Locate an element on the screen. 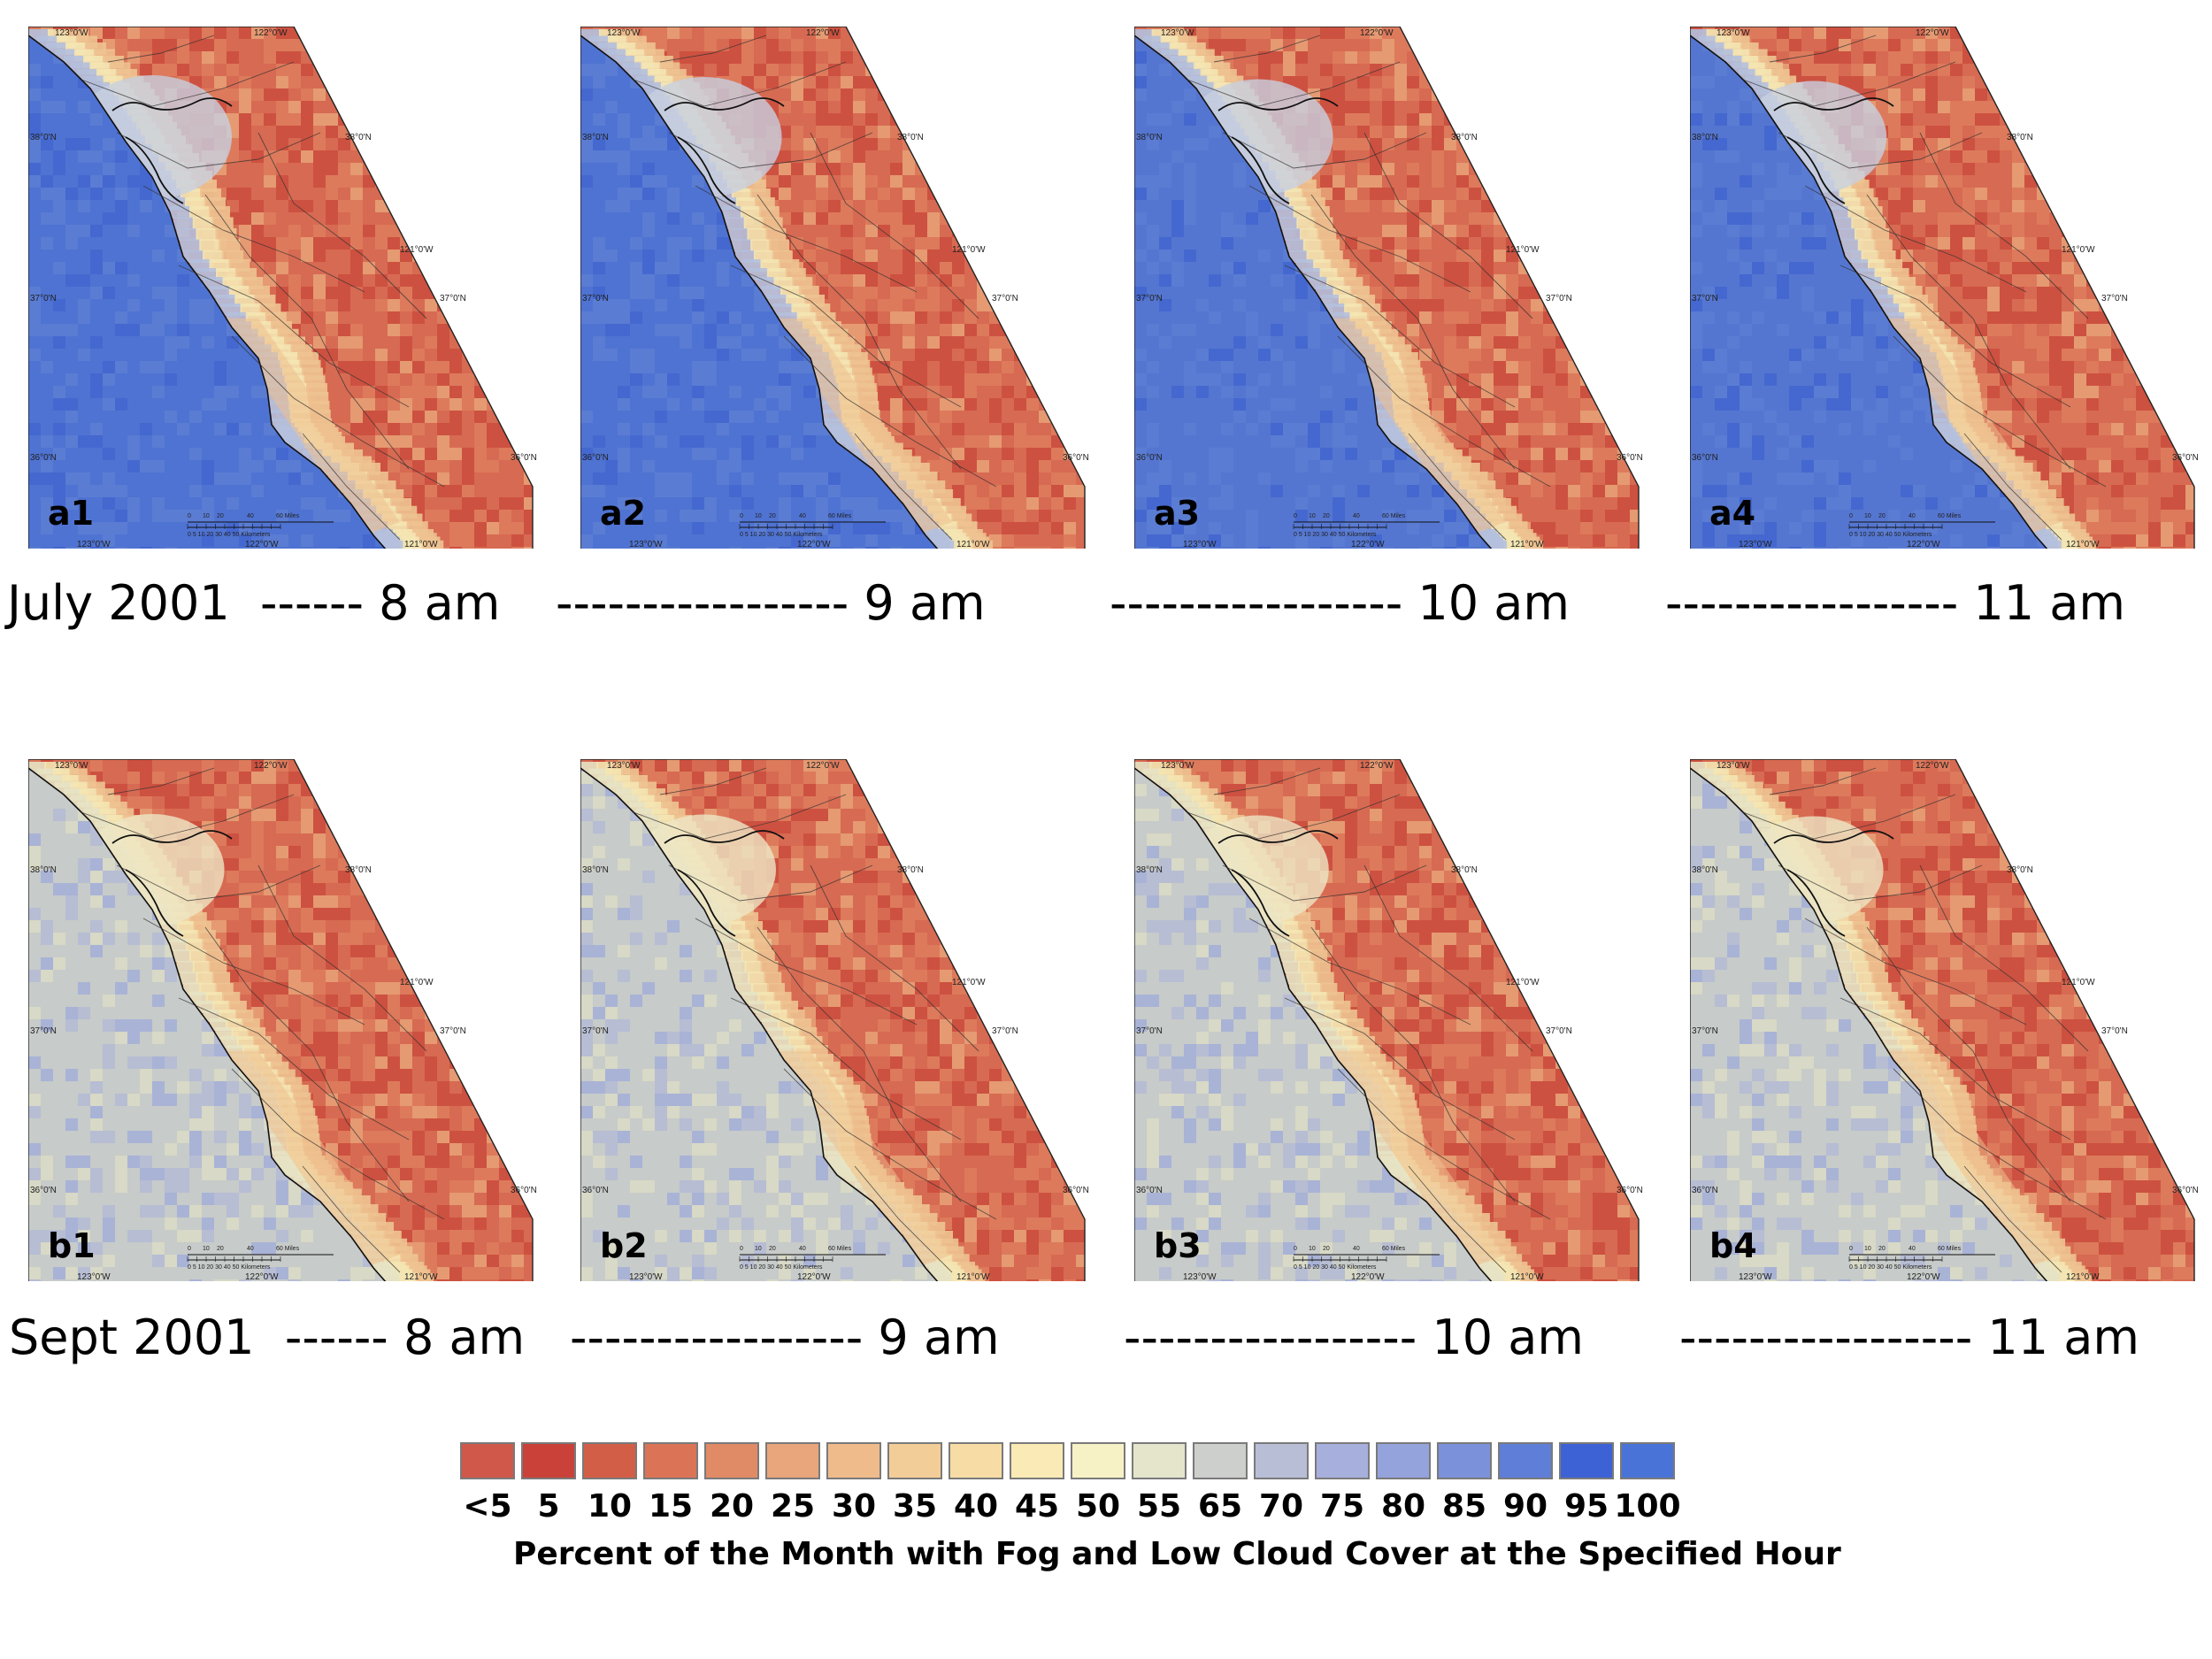  legend-label: 25 is located at coordinates (793, 1507).